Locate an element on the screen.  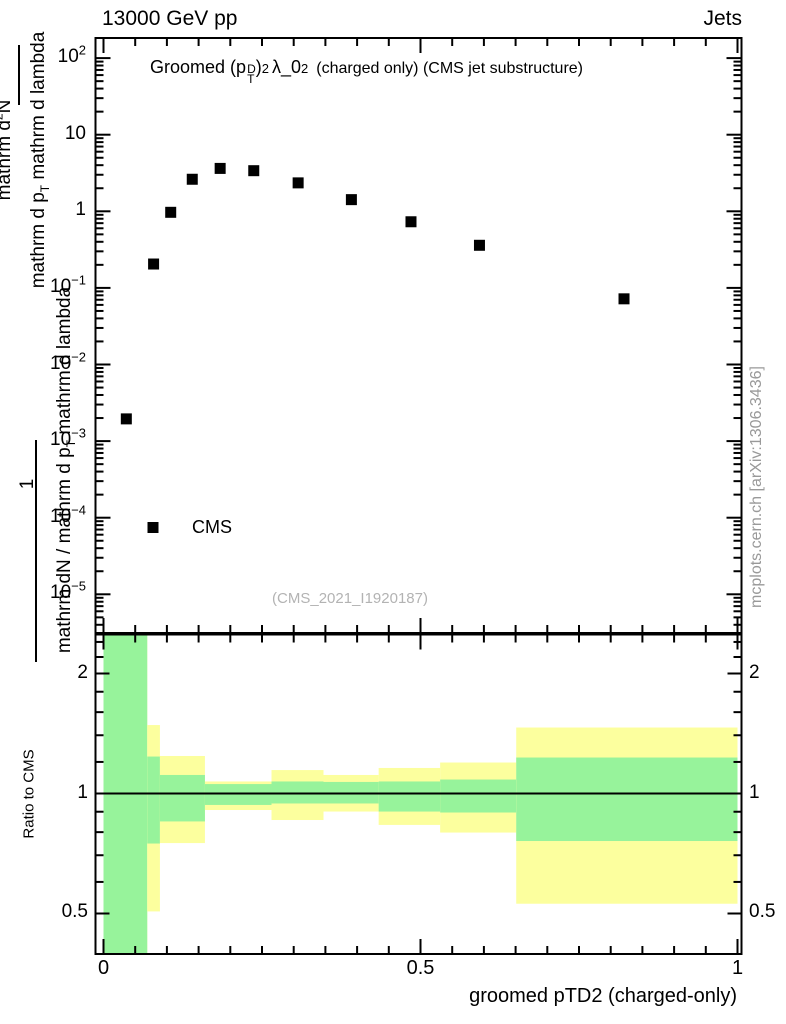
ratio-tick-label-right: 0.5 is located at coordinates (762, 912).